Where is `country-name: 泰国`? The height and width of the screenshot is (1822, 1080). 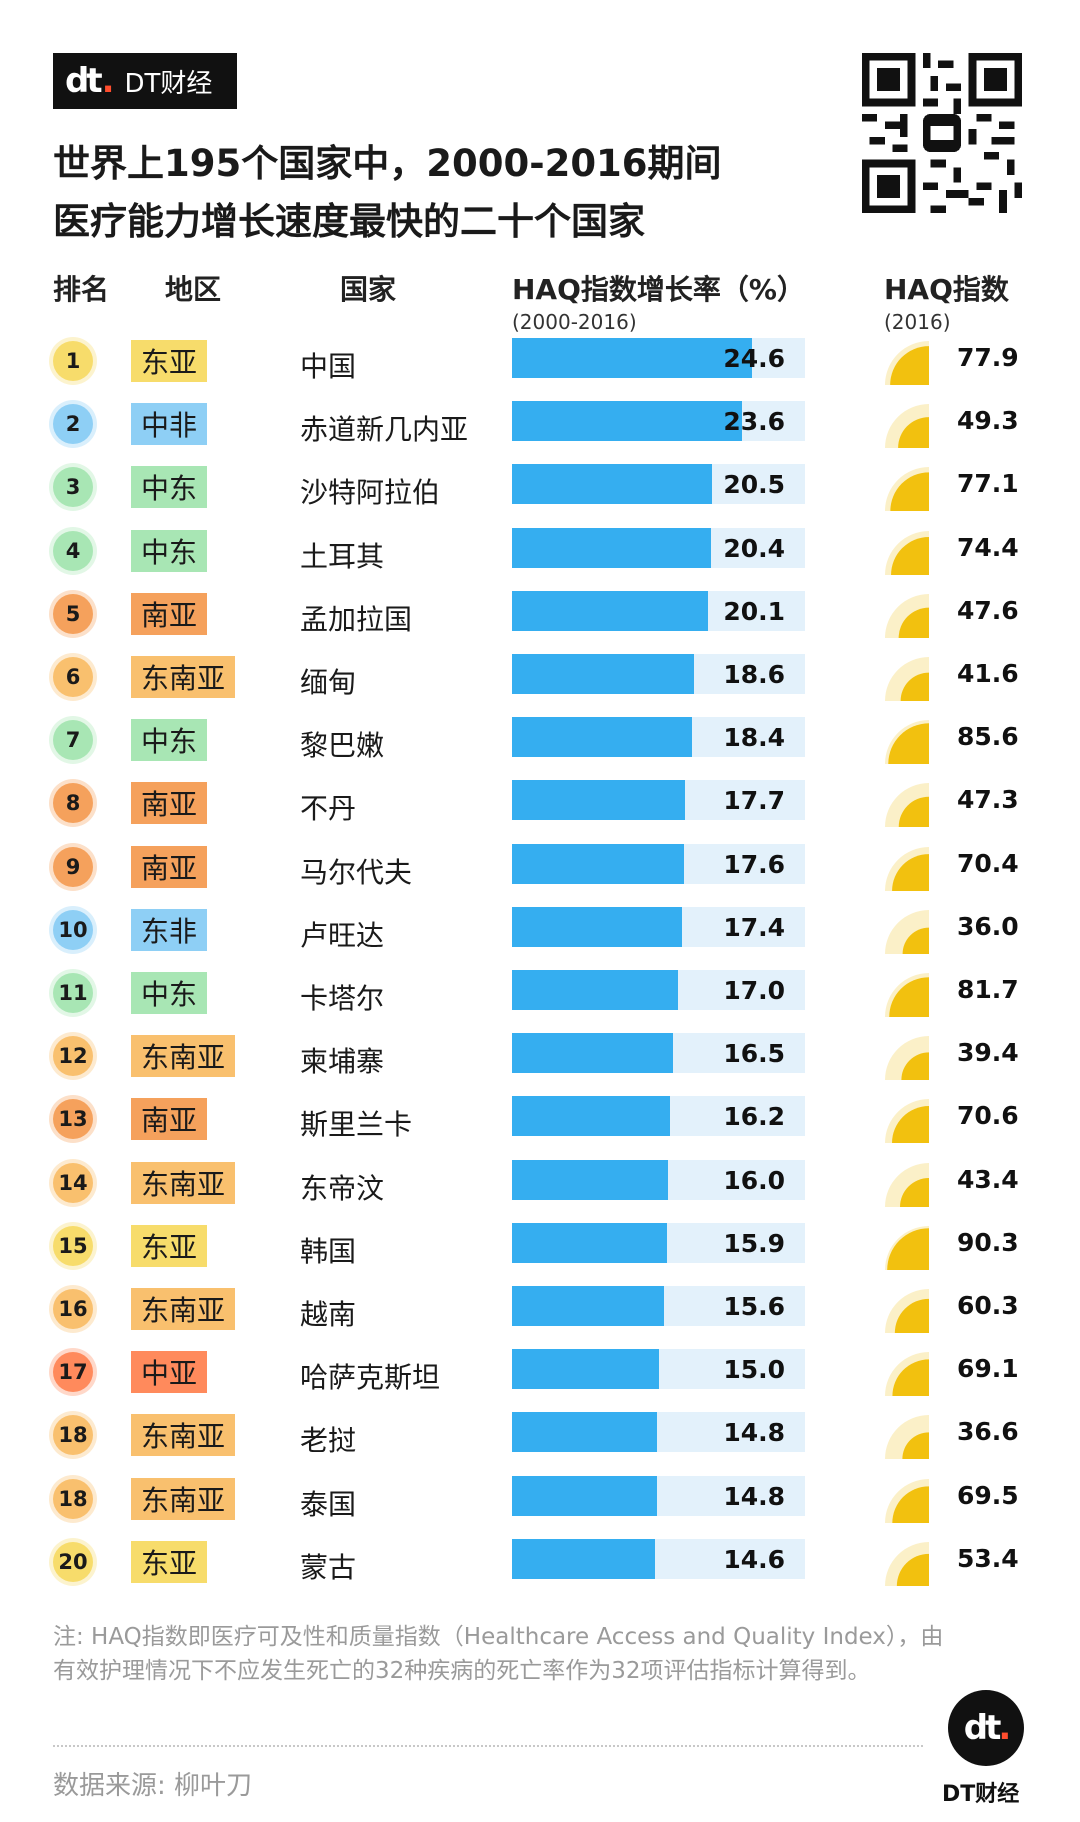 country-name: 泰国 is located at coordinates (328, 1504).